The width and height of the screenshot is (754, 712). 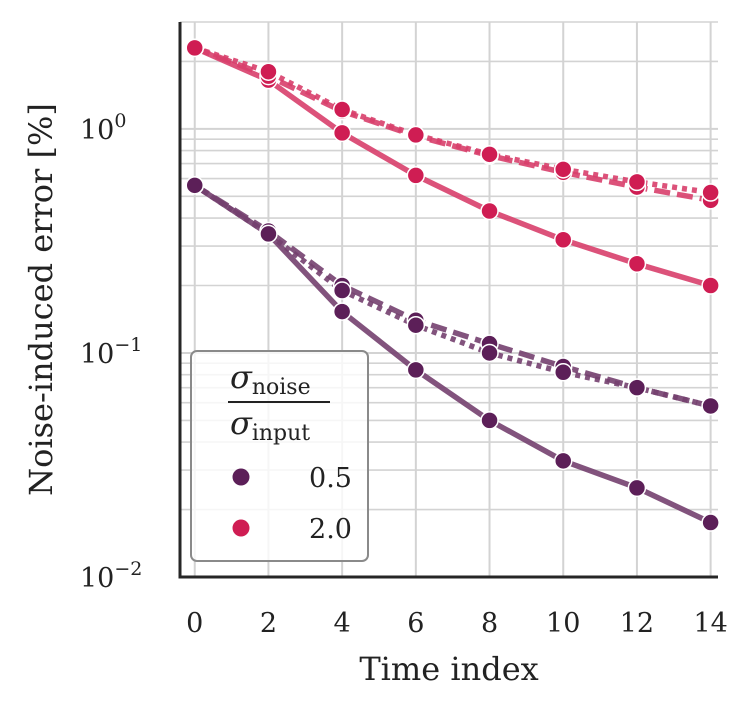 What do you see at coordinates (452, 120) in the screenshot?
I see `series-line-2.0-dotted` at bounding box center [452, 120].